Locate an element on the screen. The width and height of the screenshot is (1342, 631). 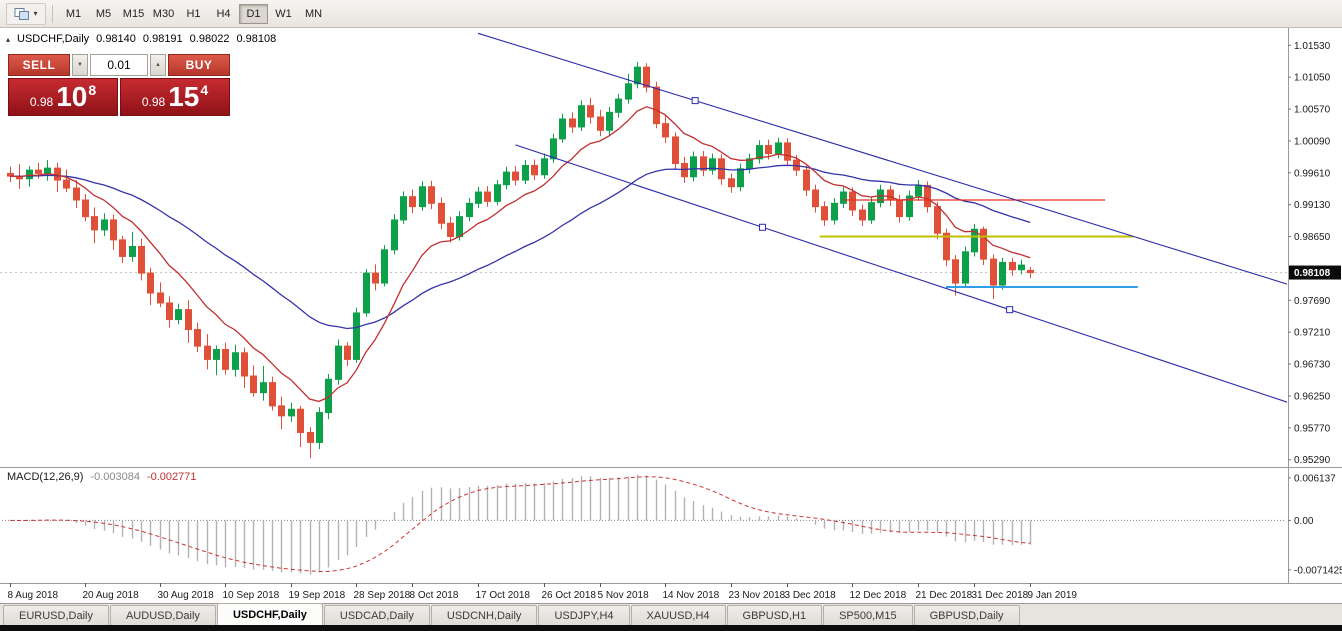
timeframe-button-mn: MN is located at coordinates (313, 14).